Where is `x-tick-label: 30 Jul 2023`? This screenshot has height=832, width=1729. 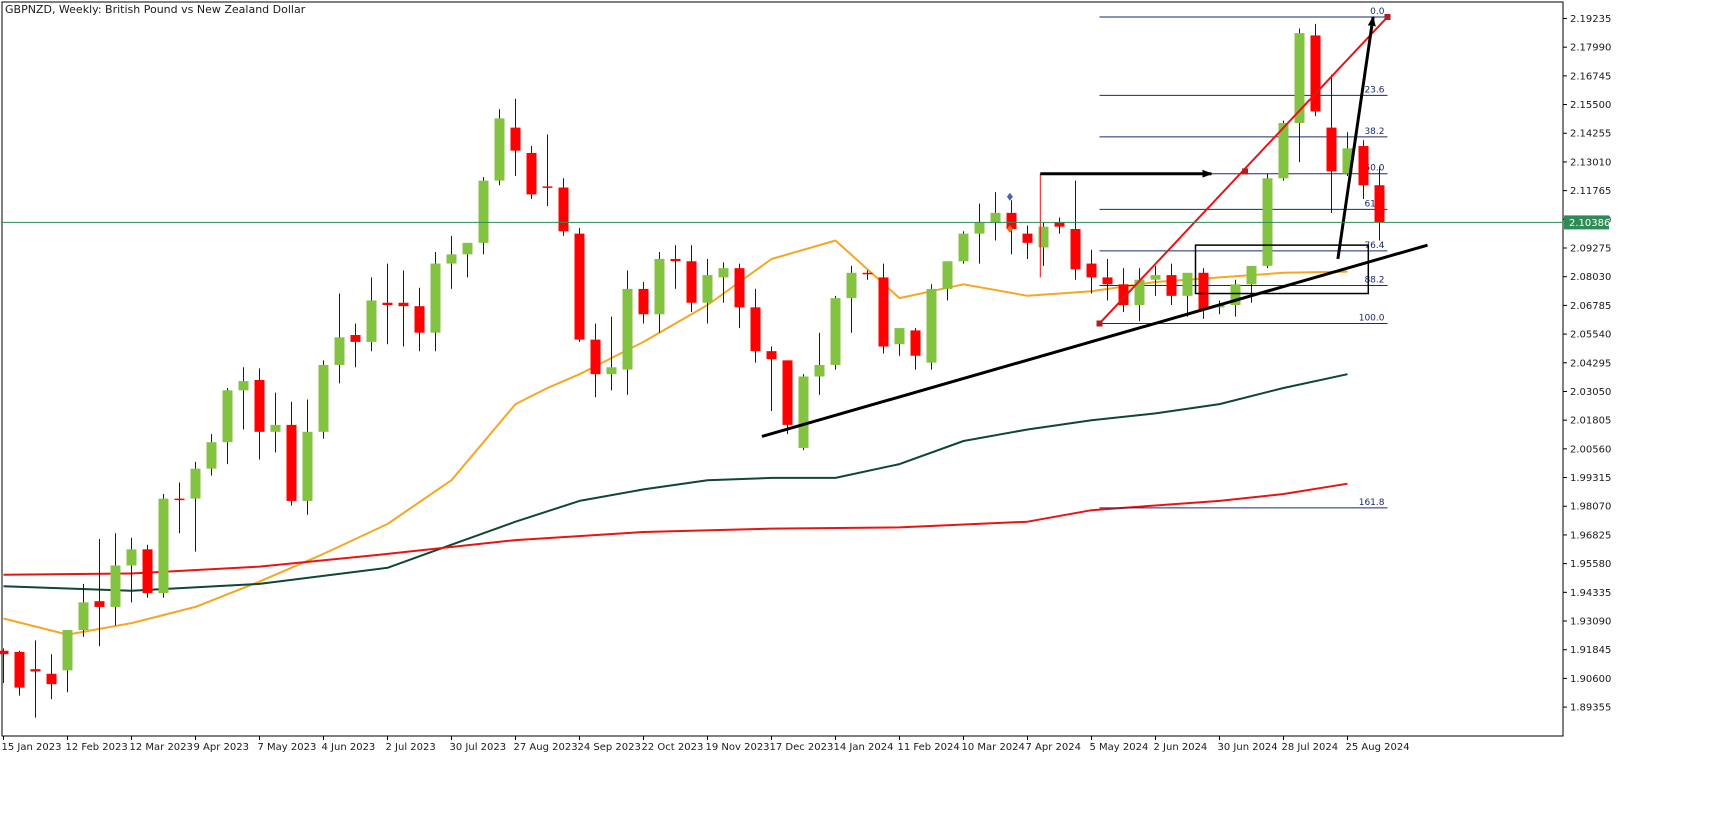 x-tick-label: 30 Jul 2023 is located at coordinates (478, 747).